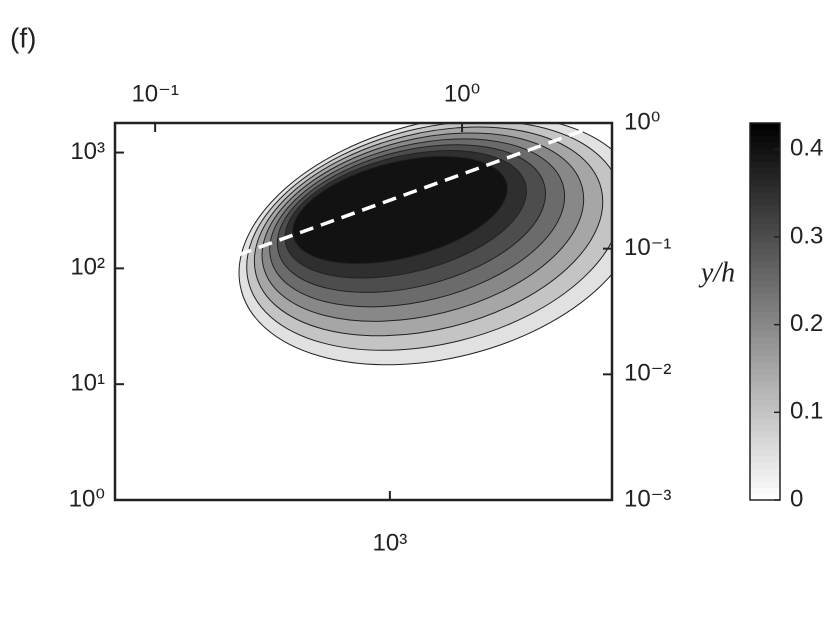 The width and height of the screenshot is (830, 628). What do you see at coordinates (806, 323) in the screenshot?
I see `colorbar-tick-label: 0.2` at bounding box center [806, 323].